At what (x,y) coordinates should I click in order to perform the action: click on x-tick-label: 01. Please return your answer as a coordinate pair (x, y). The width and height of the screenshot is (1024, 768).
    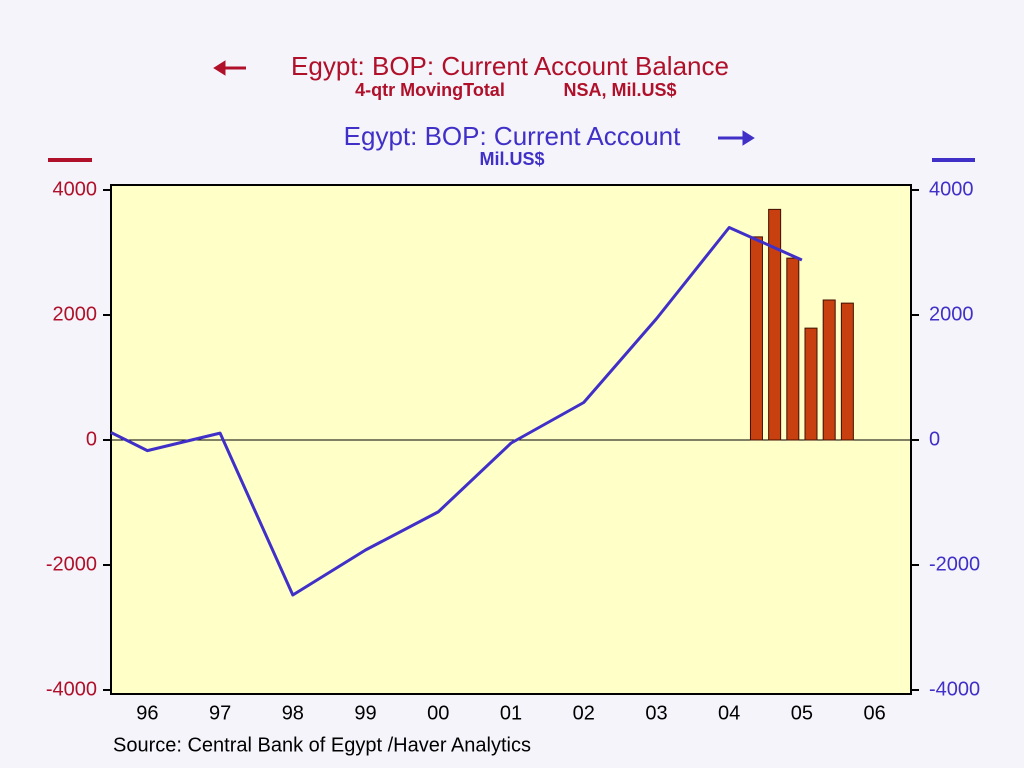
    Looking at the image, I should click on (511, 713).